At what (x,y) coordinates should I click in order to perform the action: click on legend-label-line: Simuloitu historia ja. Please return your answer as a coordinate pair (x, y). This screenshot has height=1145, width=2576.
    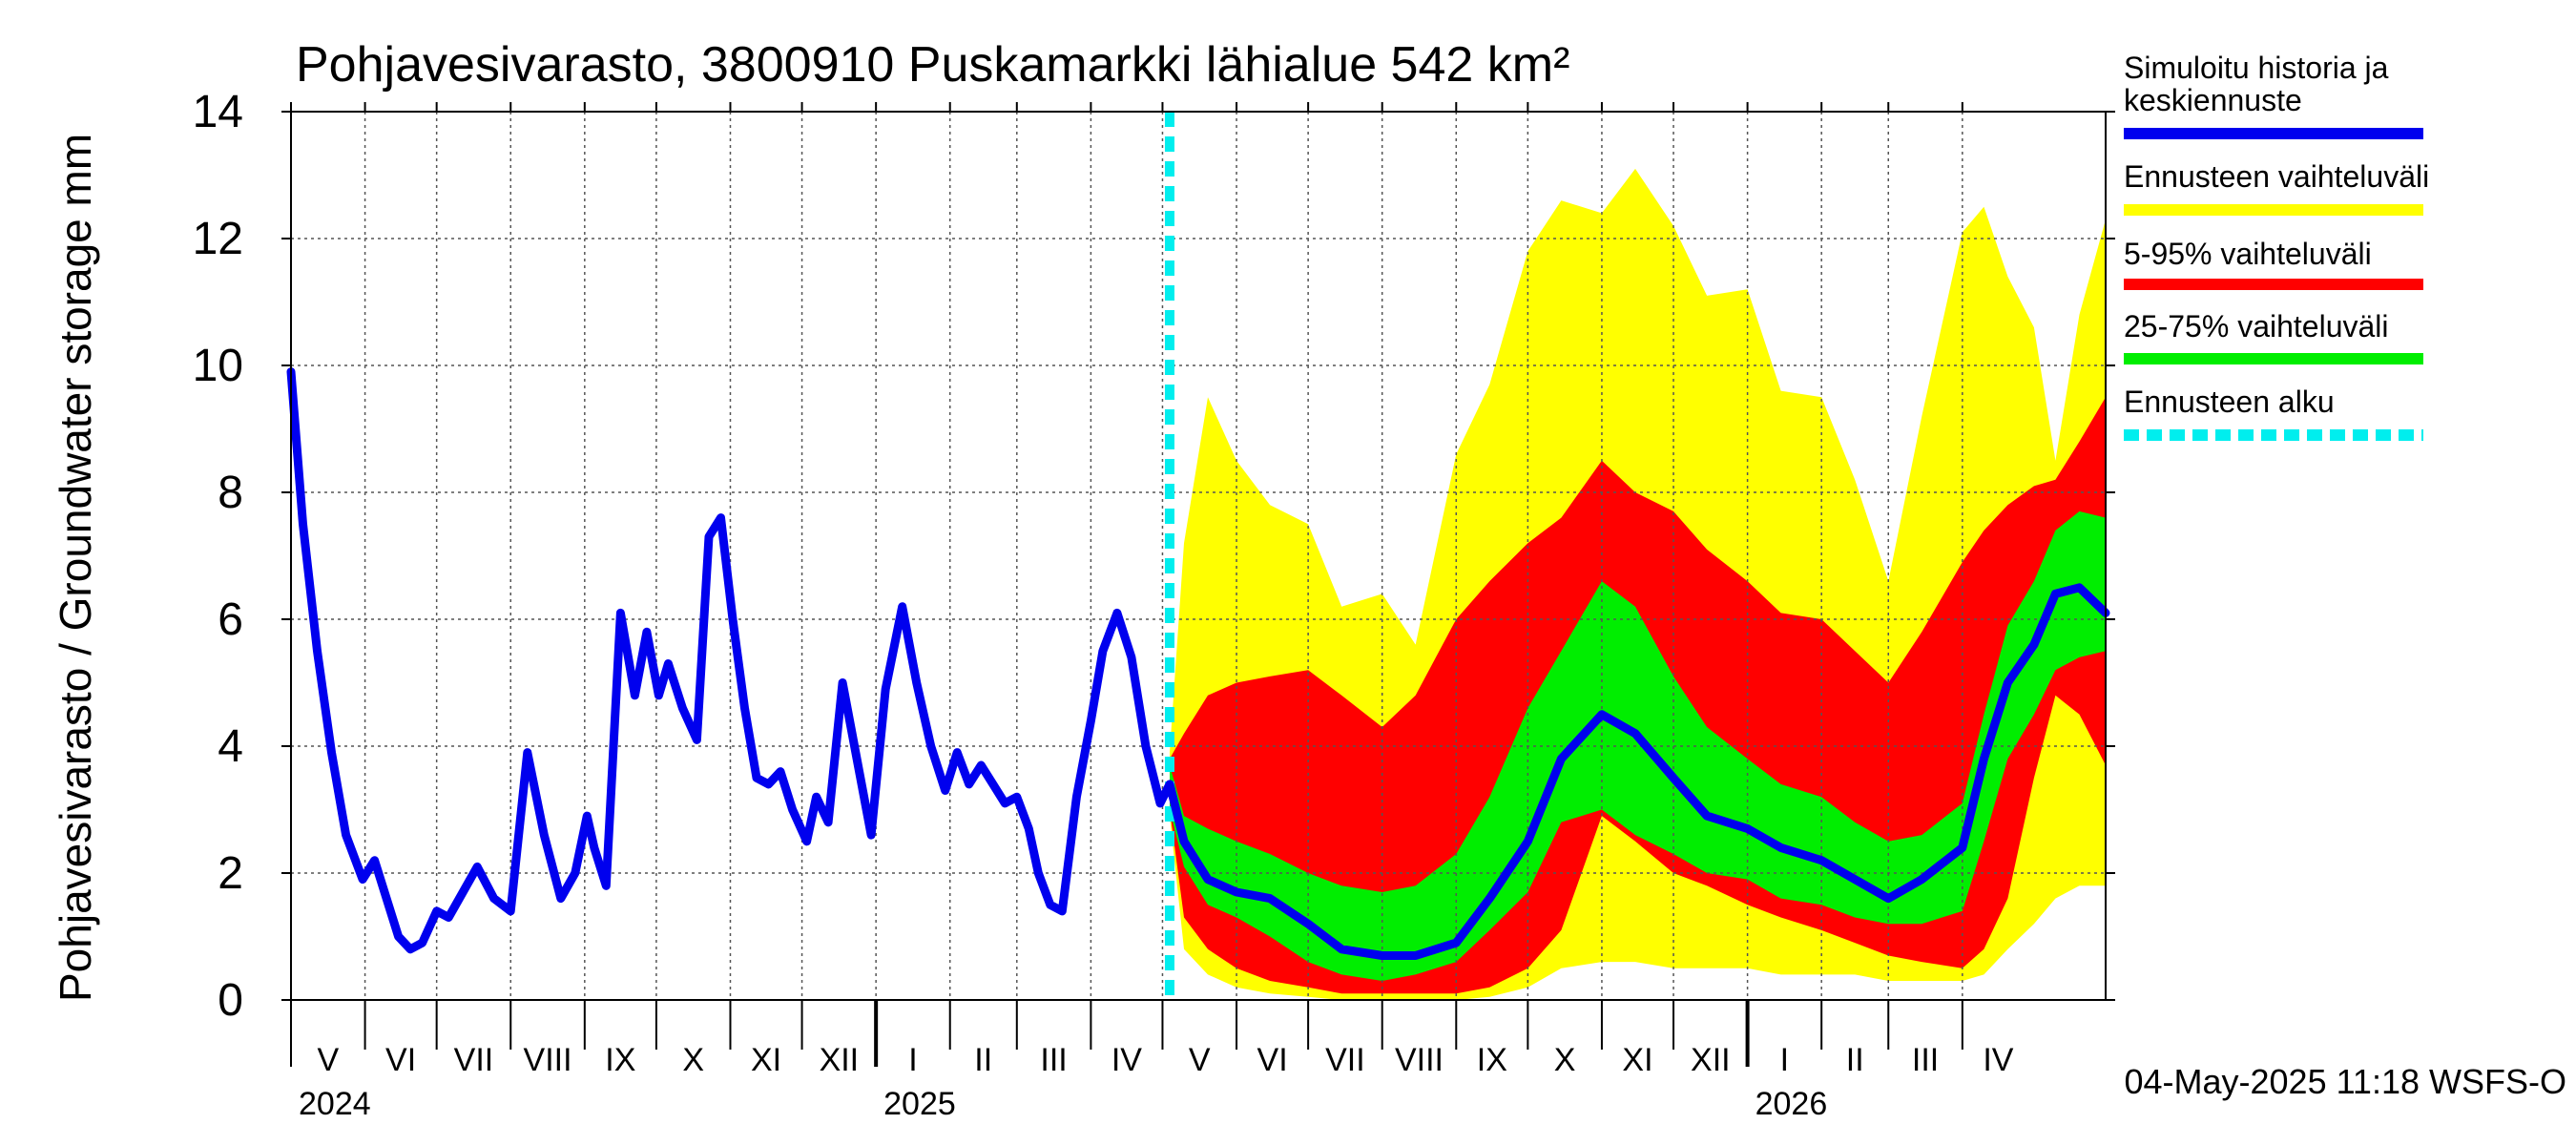
    Looking at the image, I should click on (2256, 68).